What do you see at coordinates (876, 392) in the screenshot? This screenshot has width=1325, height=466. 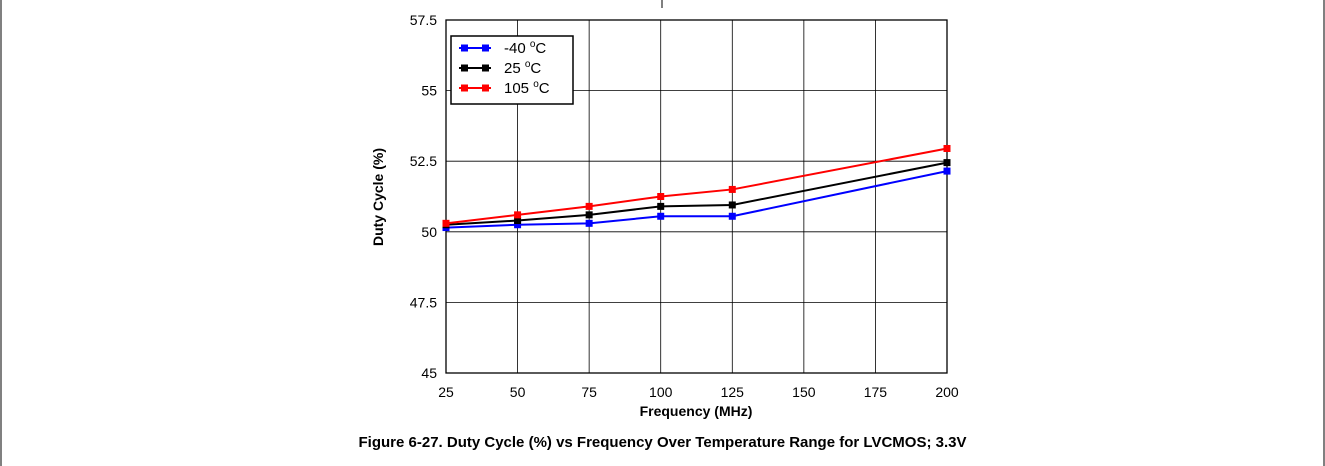 I see `x-tick-label: 175` at bounding box center [876, 392].